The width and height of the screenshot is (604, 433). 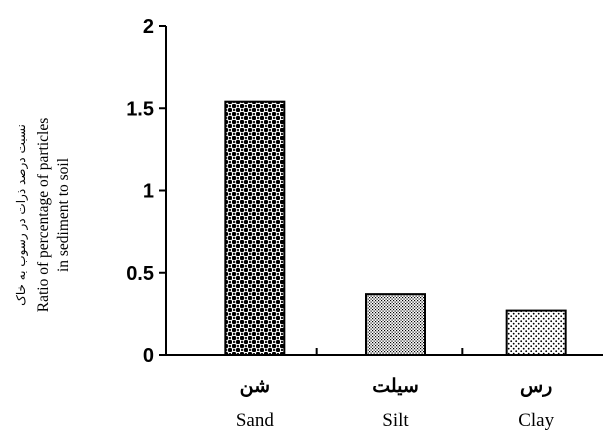 What do you see at coordinates (536, 332) in the screenshot?
I see `bar-clay` at bounding box center [536, 332].